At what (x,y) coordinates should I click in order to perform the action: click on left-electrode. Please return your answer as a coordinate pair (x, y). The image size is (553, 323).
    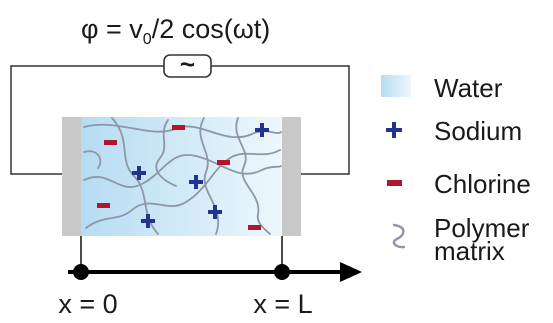
    Looking at the image, I should click on (71, 176).